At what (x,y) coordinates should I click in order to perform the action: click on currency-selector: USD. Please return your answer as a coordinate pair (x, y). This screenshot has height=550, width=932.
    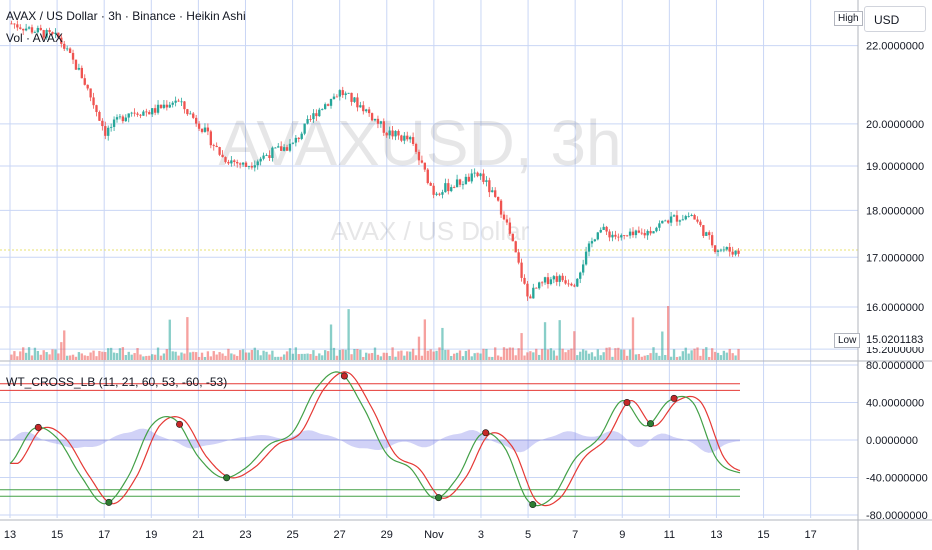
    Looking at the image, I should click on (895, 19).